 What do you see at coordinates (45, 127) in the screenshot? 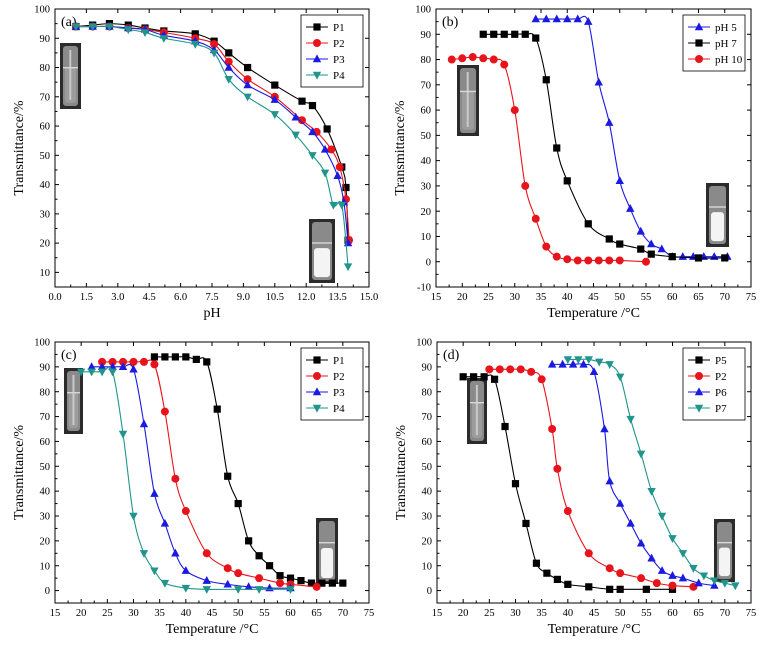
I see `y-tick-label: 60` at bounding box center [45, 127].